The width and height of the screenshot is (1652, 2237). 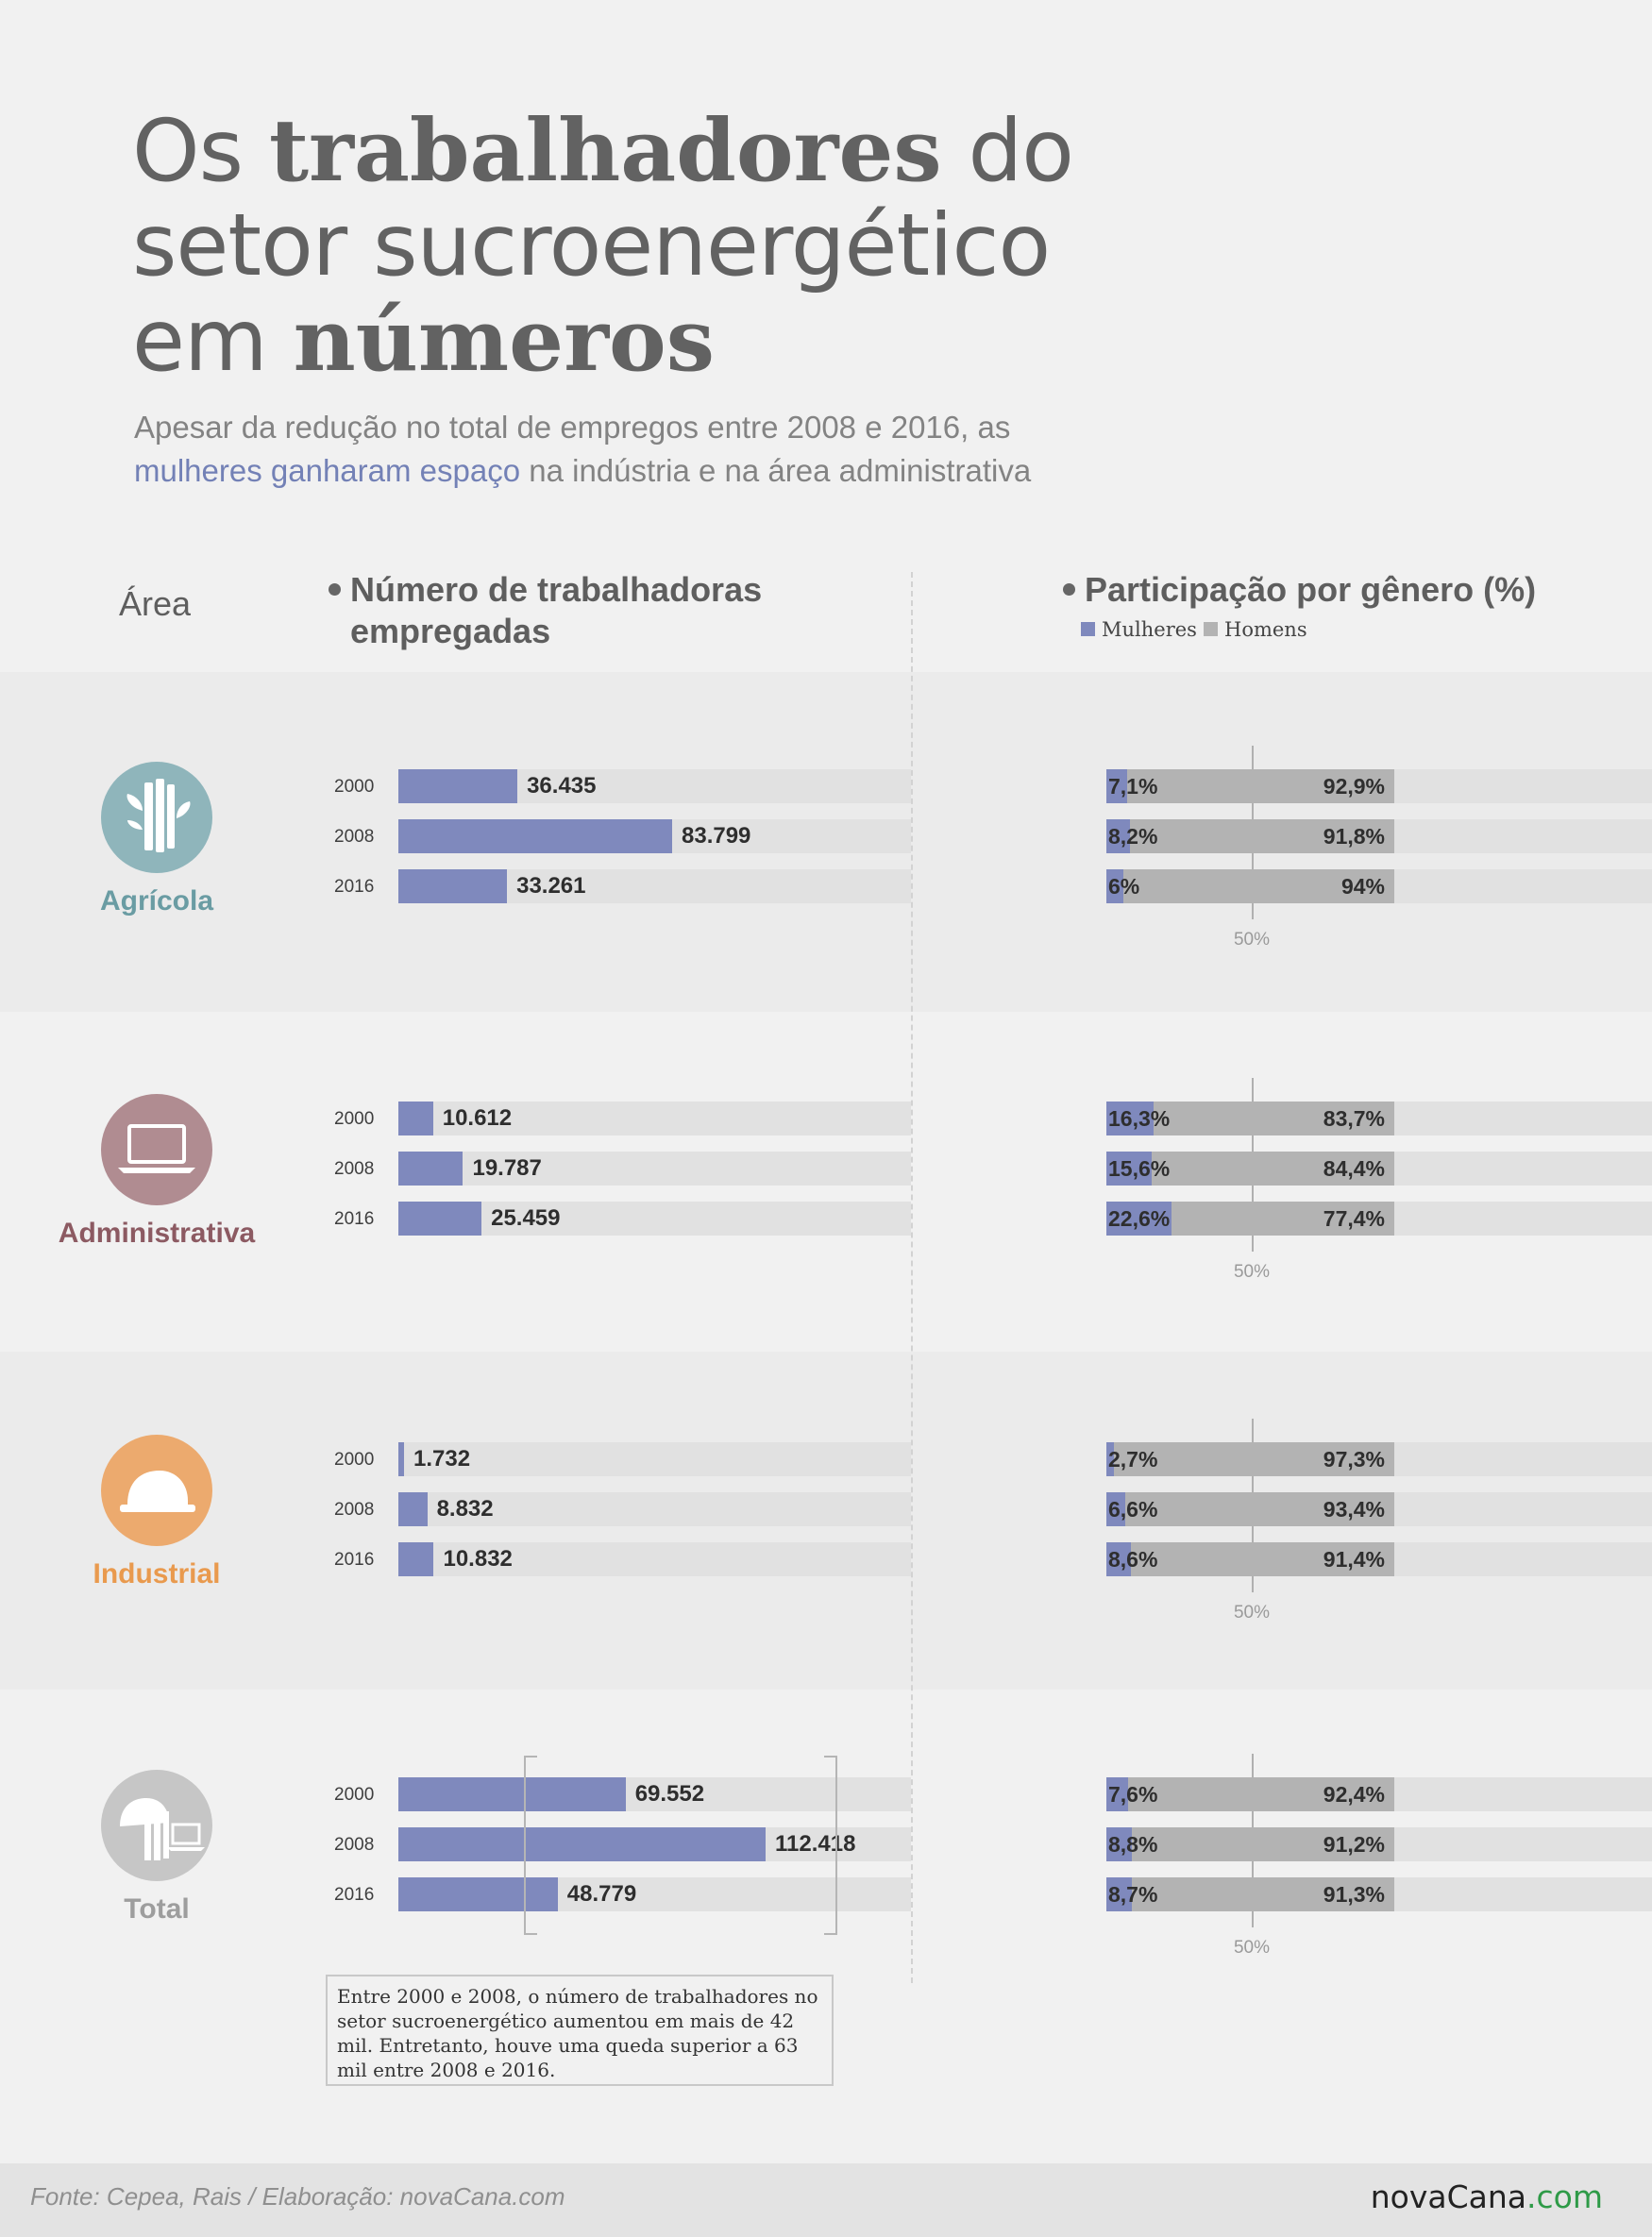 What do you see at coordinates (156, 901) in the screenshot?
I see `area-label-agricola: Agrícola` at bounding box center [156, 901].